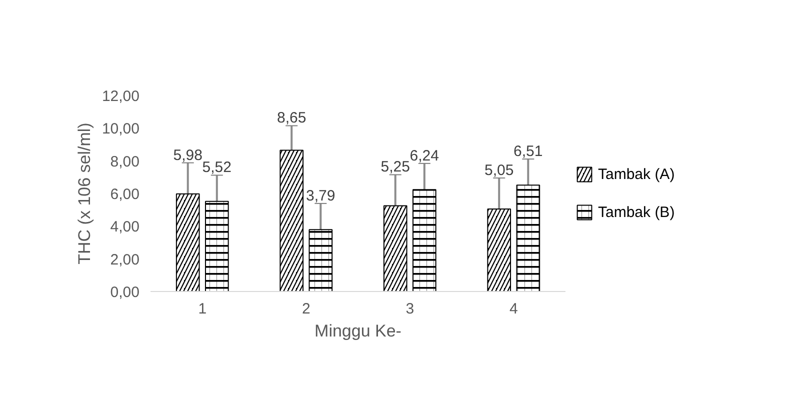 The width and height of the screenshot is (785, 405). What do you see at coordinates (636, 174) in the screenshot?
I see `legend-label: Tambak (A)` at bounding box center [636, 174].